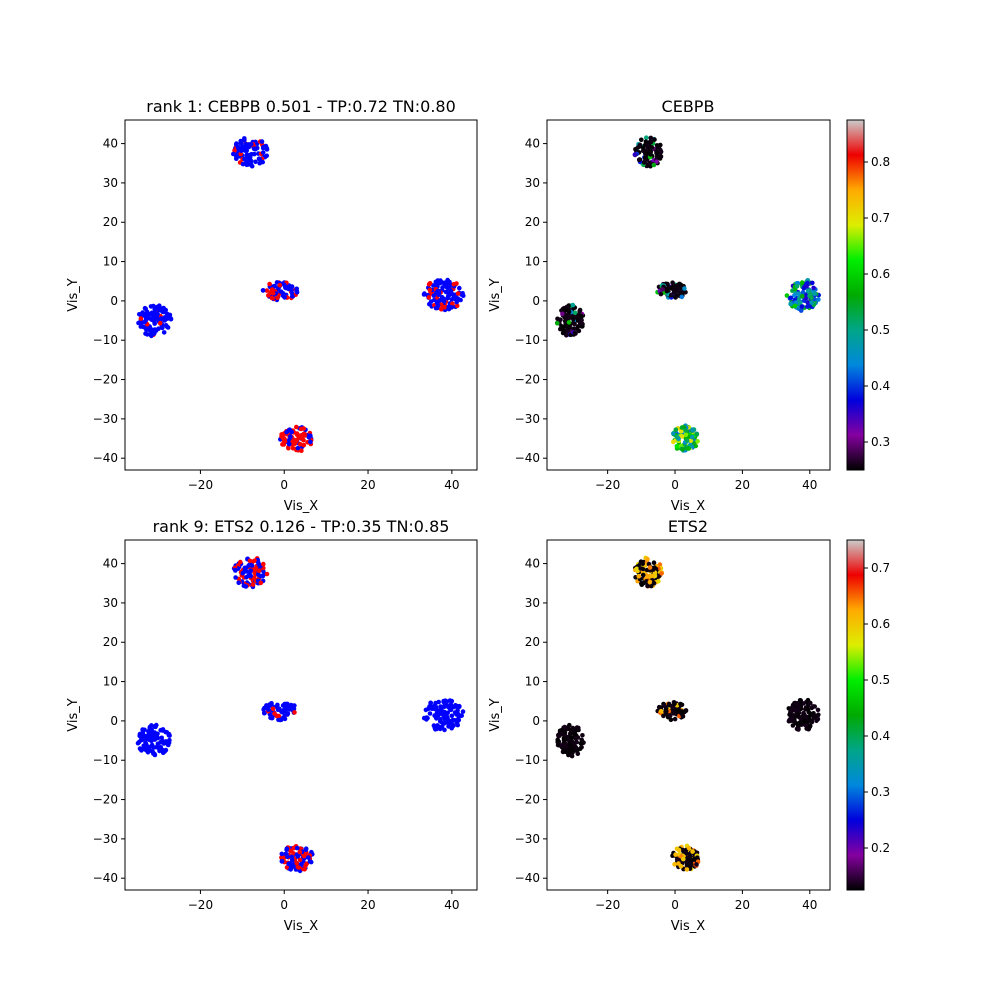 The height and width of the screenshot is (1000, 1000). I want to click on colorbar-tick-label: 0.2, so click(880, 848).